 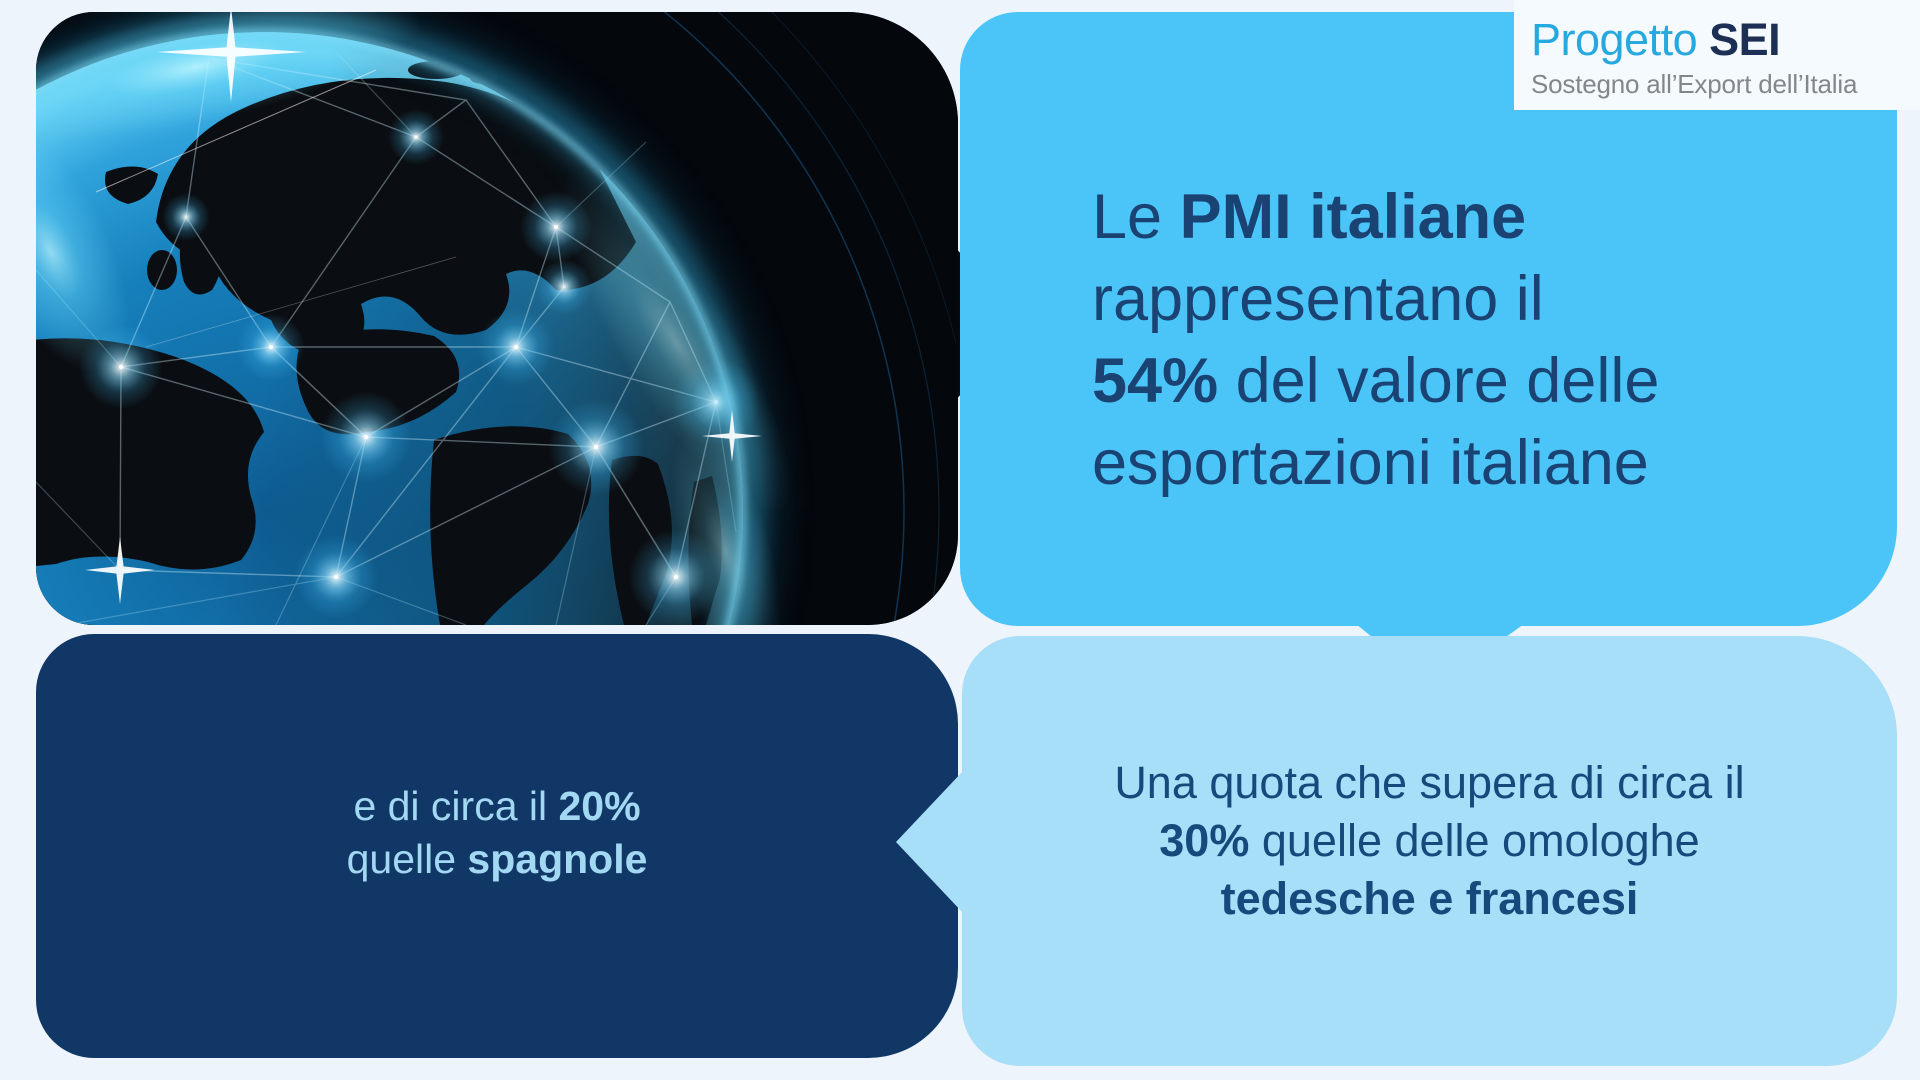 What do you see at coordinates (1370, 463) in the screenshot?
I see `text-segment: esportazioni italiane` at bounding box center [1370, 463].